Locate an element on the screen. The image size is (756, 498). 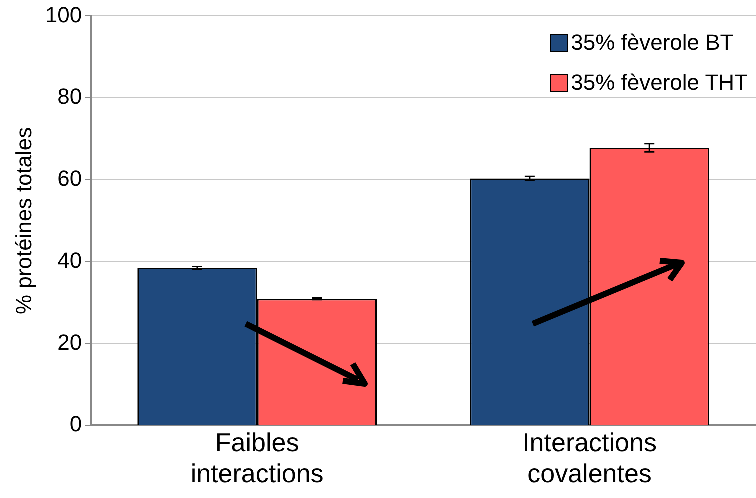
y-tick-label: 100 is located at coordinates (63, 15).